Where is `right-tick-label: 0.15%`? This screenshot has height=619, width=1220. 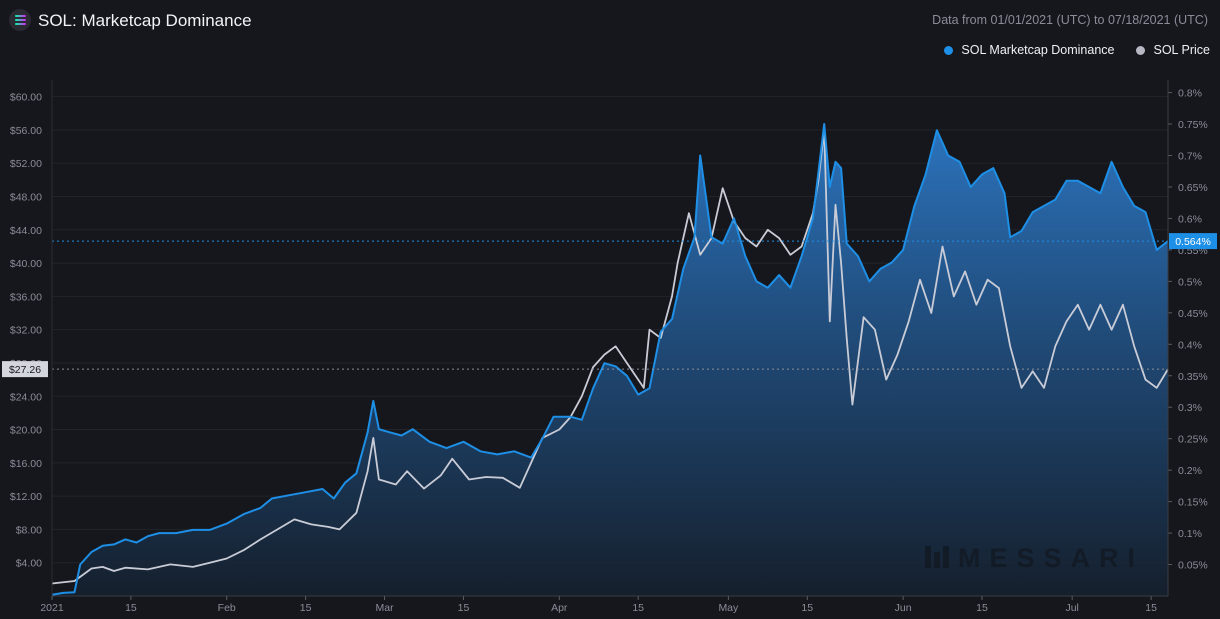 right-tick-label: 0.15% is located at coordinates (1193, 503).